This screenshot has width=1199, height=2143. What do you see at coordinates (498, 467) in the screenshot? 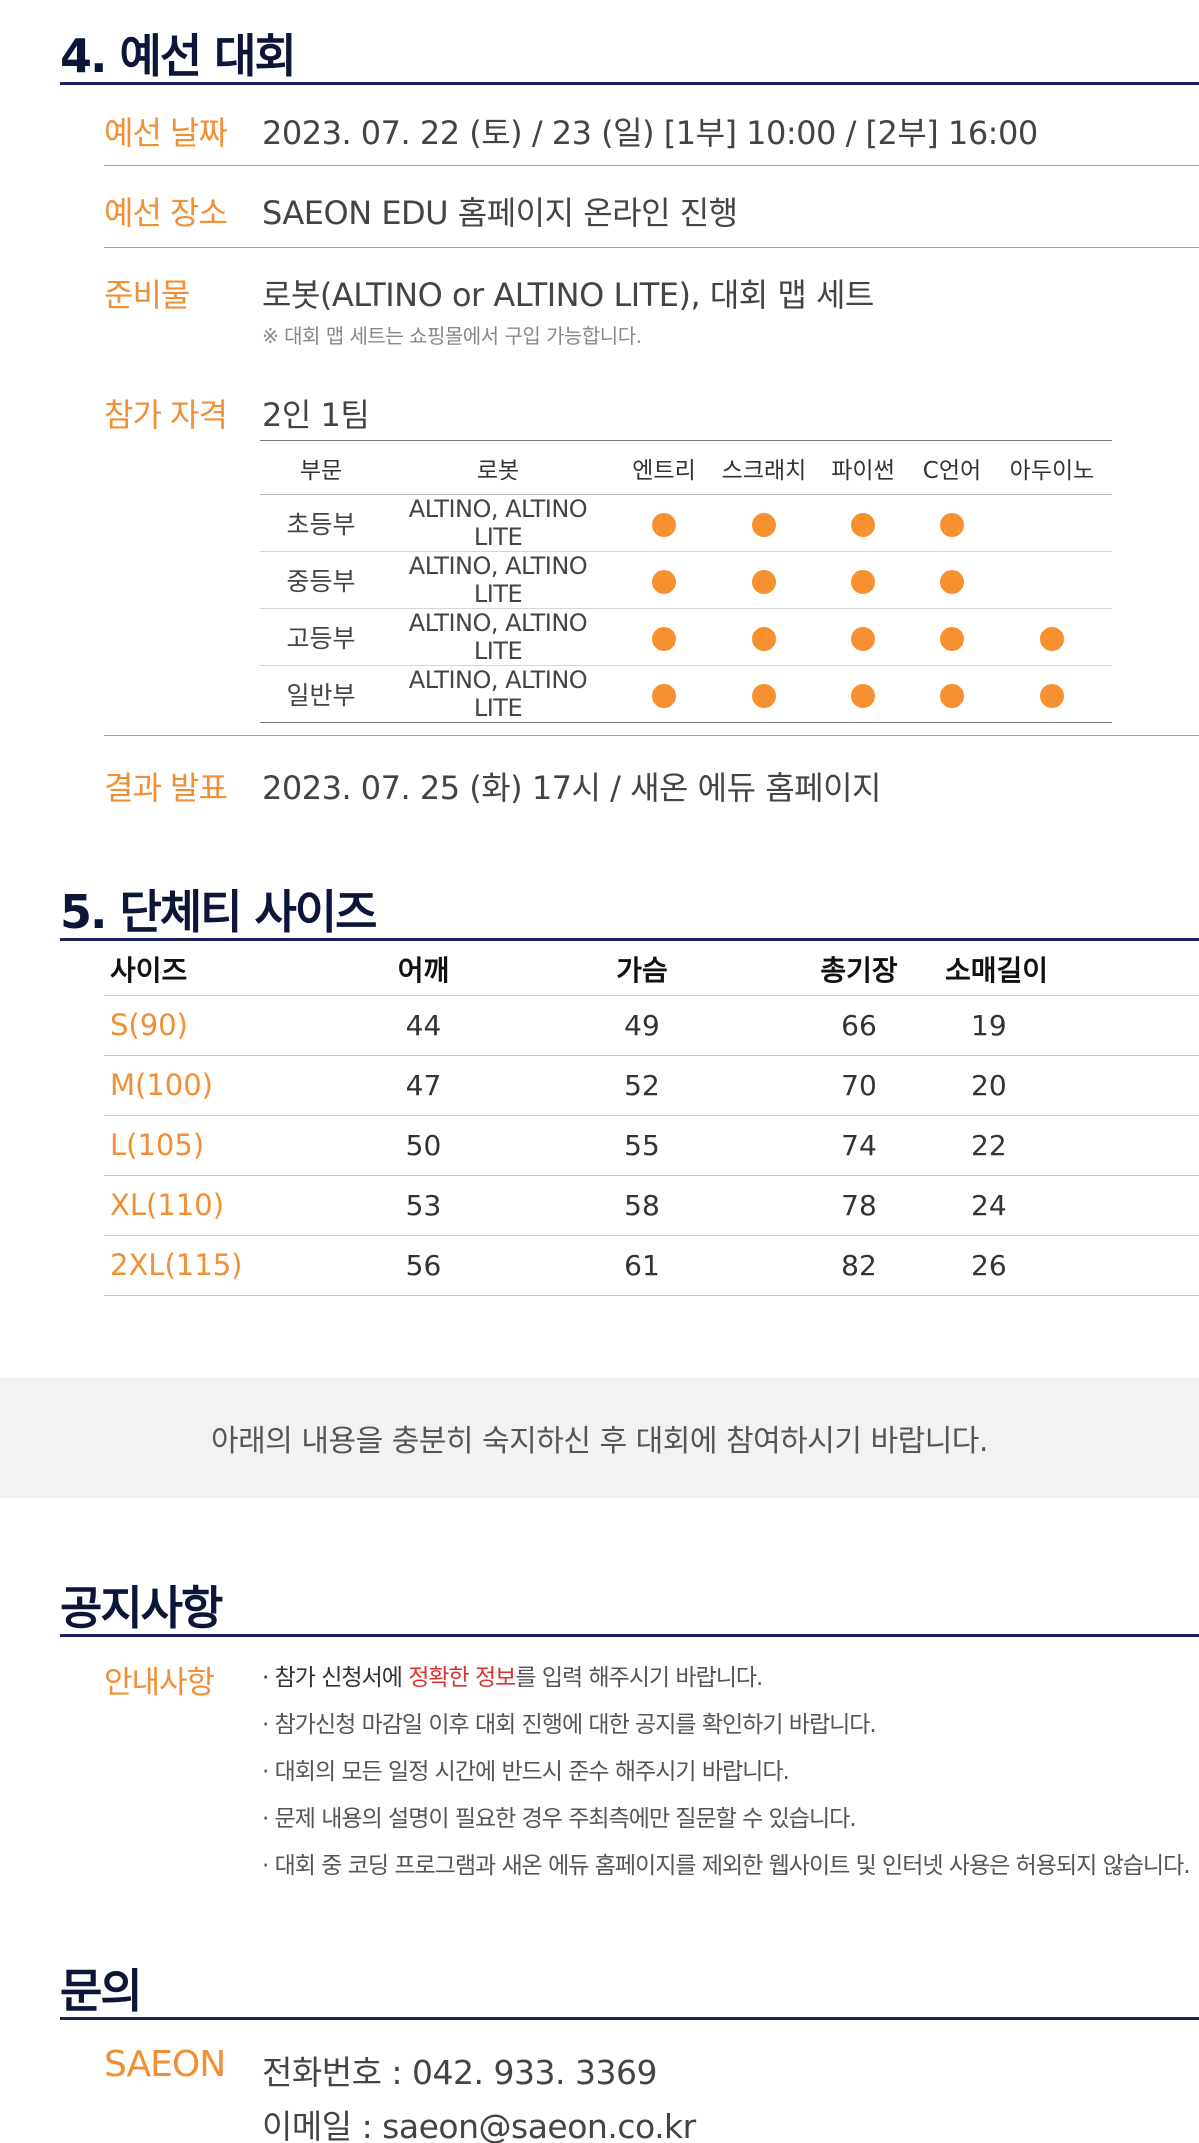
I see `header-robot: 로봇` at bounding box center [498, 467].